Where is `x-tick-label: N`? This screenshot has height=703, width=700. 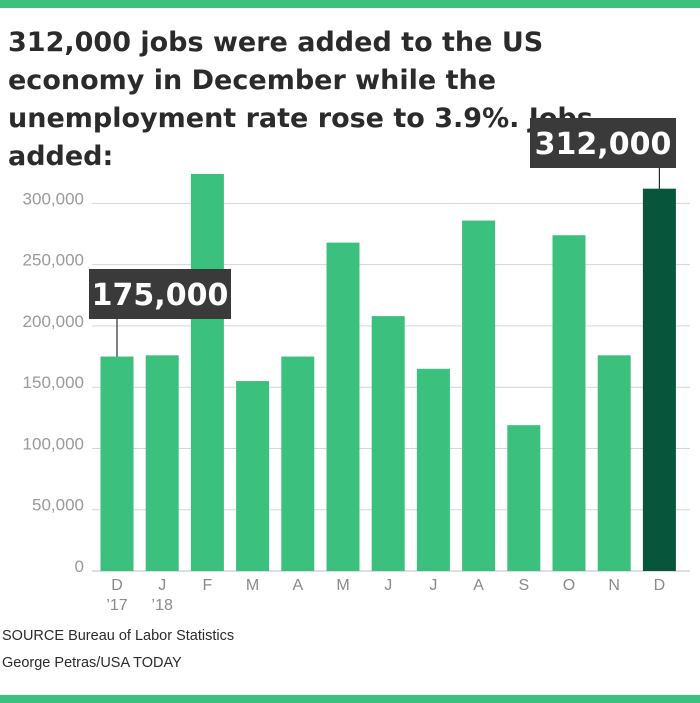
x-tick-label: N is located at coordinates (614, 585).